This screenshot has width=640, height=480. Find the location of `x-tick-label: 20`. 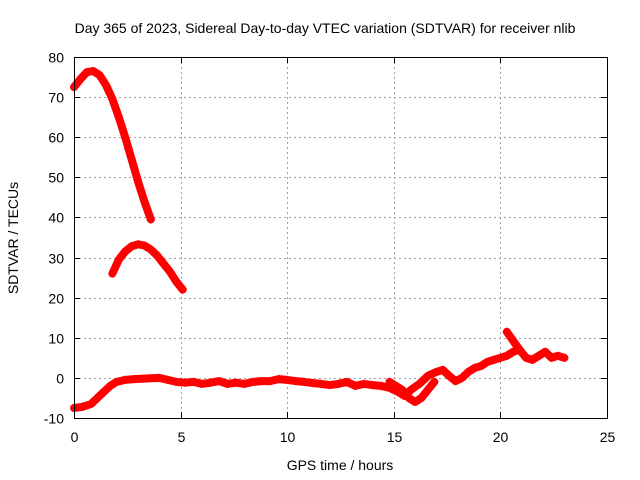

x-tick-label: 20 is located at coordinates (501, 437).